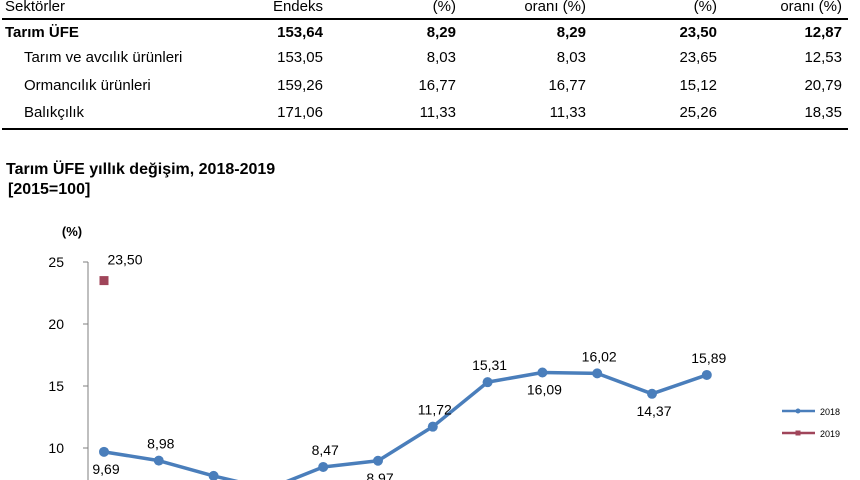 The height and width of the screenshot is (480, 860). Describe the element at coordinates (567, 112) in the screenshot. I see `cell-ytd: 11,33` at that location.